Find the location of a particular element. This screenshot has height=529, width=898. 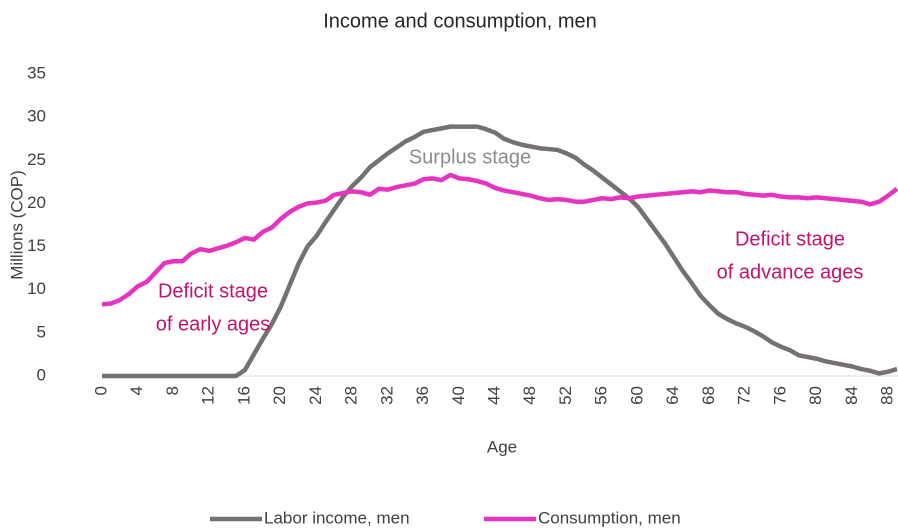

x-tick-label: 80 is located at coordinates (815, 395).